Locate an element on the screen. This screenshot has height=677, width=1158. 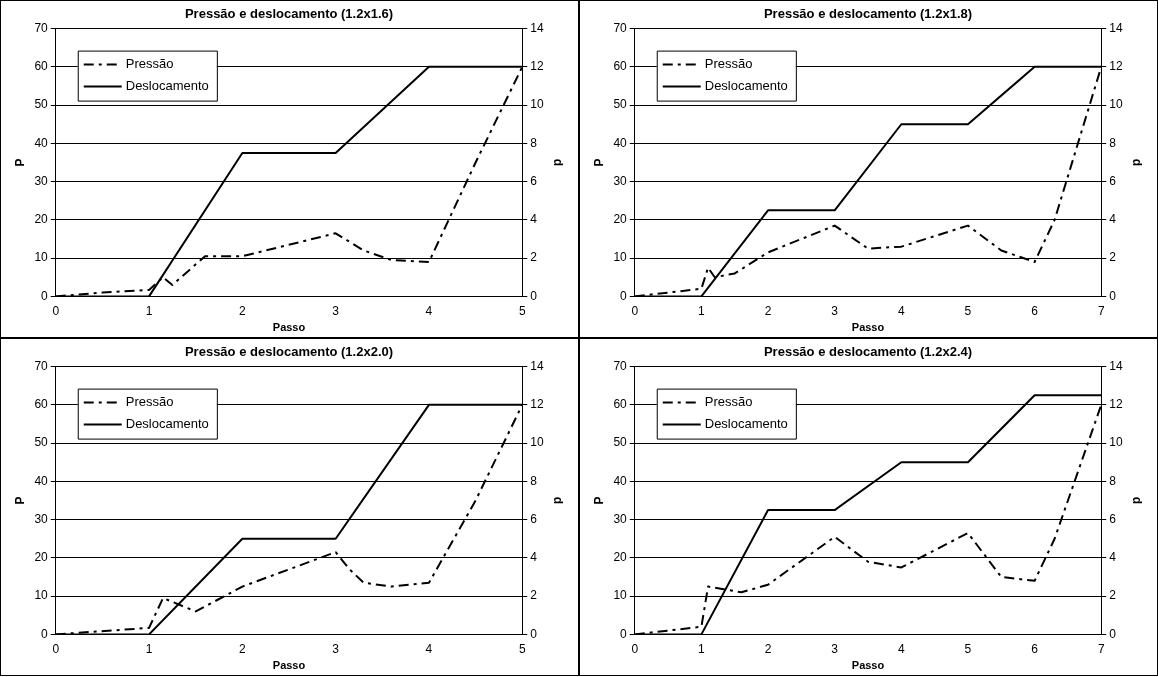
chart-title: Pressão e deslocamento (1.2x2.4) is located at coordinates (868, 352).